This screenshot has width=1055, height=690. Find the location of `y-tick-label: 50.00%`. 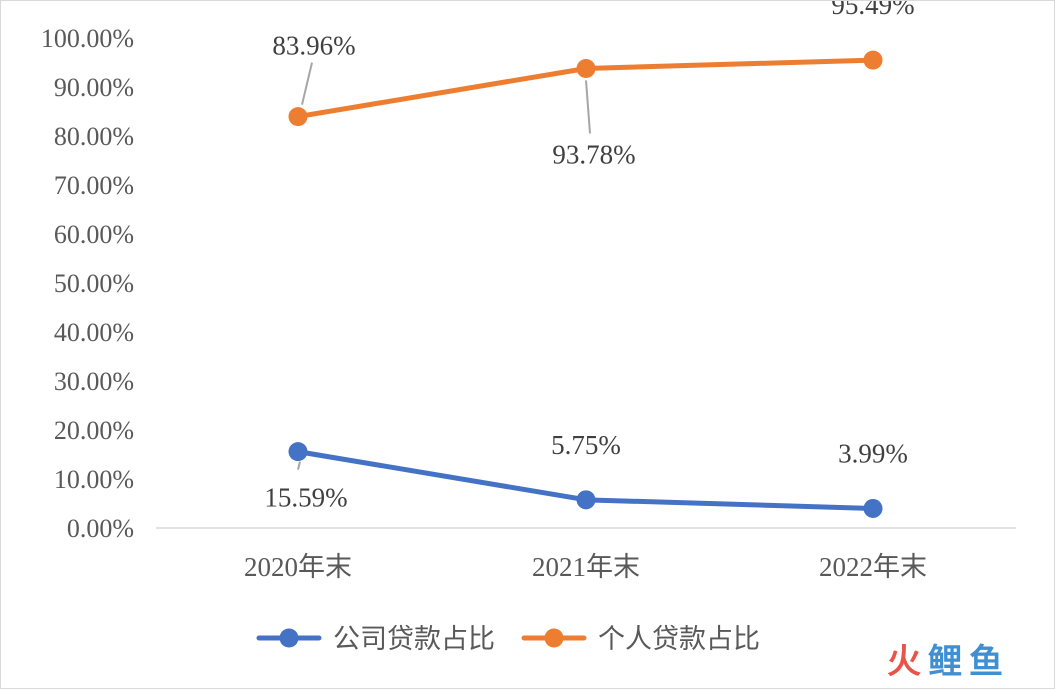

y-tick-label: 50.00% is located at coordinates (94, 283).